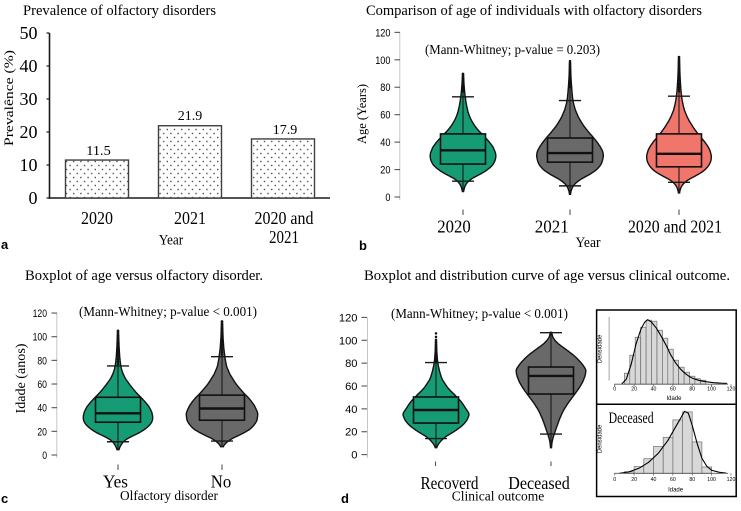 This screenshot has width=741, height=511. What do you see at coordinates (512, 49) in the screenshot?
I see `svg-text:(Mann-Whitney; p-value = 0.203: (Mann-Whitney; p-value = 0.203)` at bounding box center [512, 49].